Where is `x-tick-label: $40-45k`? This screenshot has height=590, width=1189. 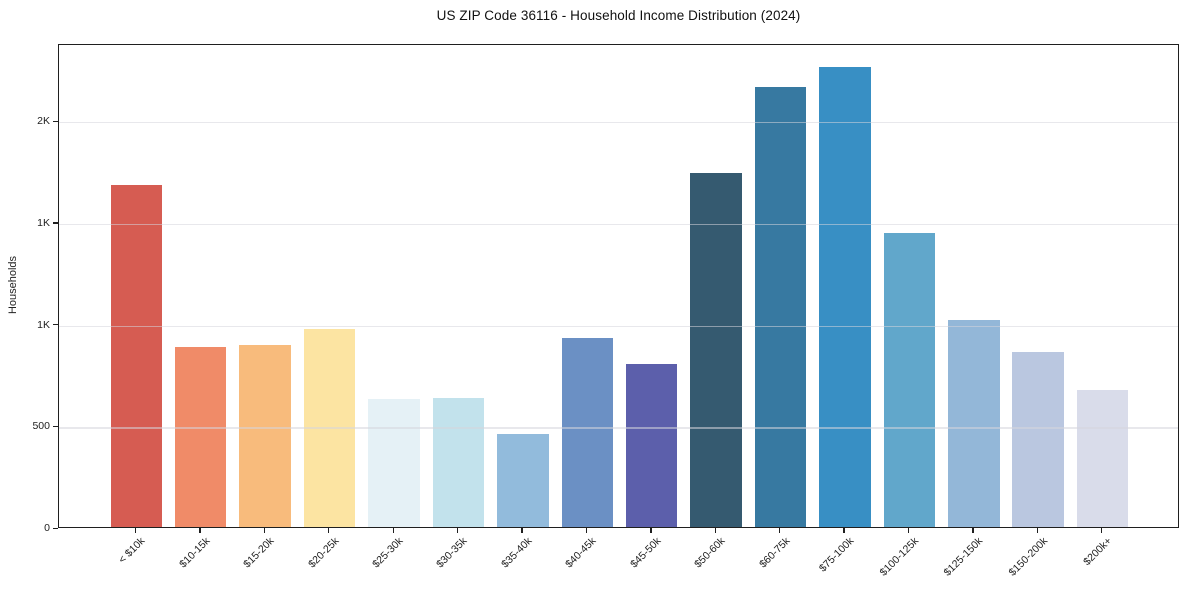 x-tick-label: $40-45k is located at coordinates (581, 553).